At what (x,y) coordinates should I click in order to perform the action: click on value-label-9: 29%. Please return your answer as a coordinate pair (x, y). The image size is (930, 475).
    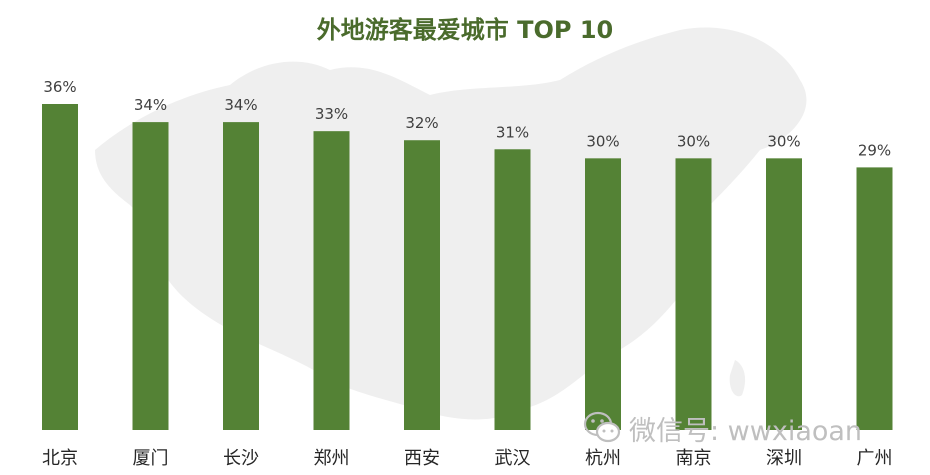
    Looking at the image, I should click on (874, 150).